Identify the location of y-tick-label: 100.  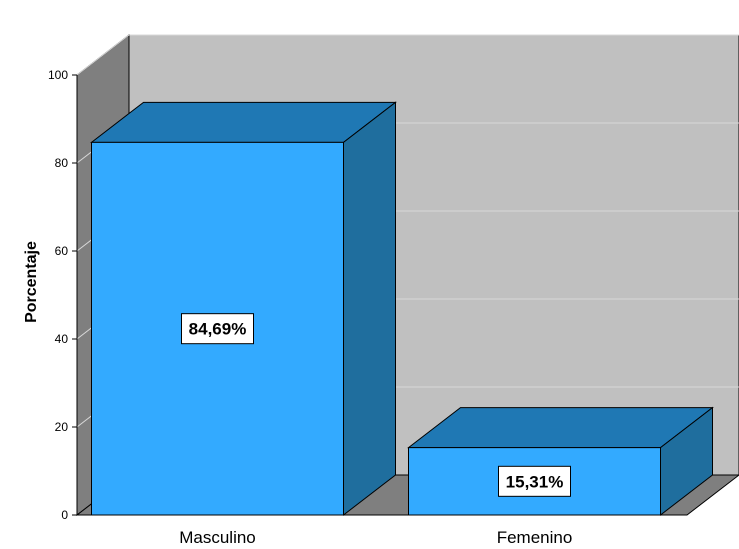
(58, 75).